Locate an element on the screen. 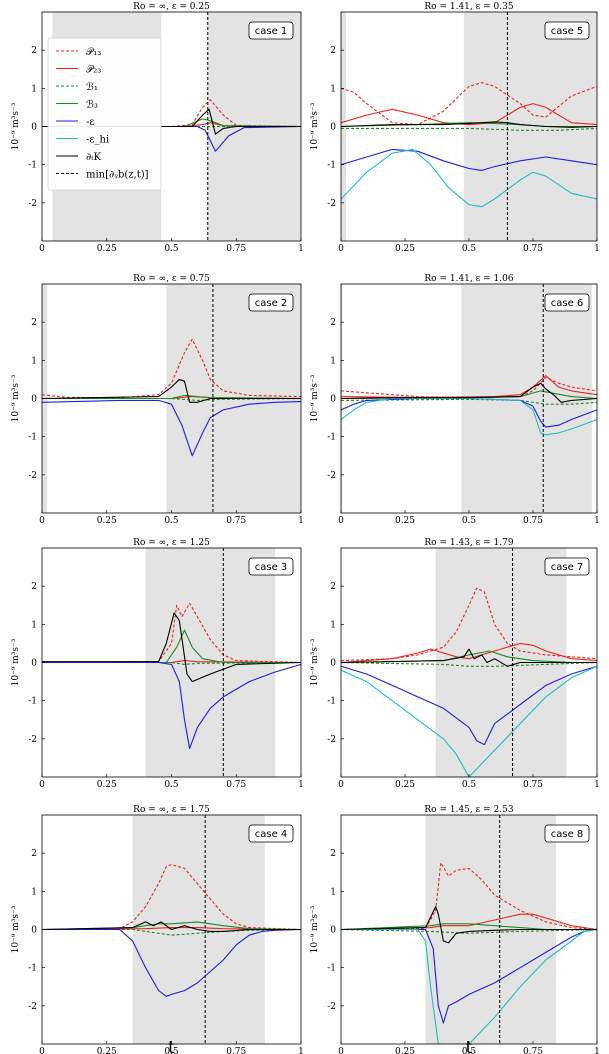 The height and width of the screenshot is (1054, 609). legend-label-P23: 𝒫₂₃ is located at coordinates (93, 70).